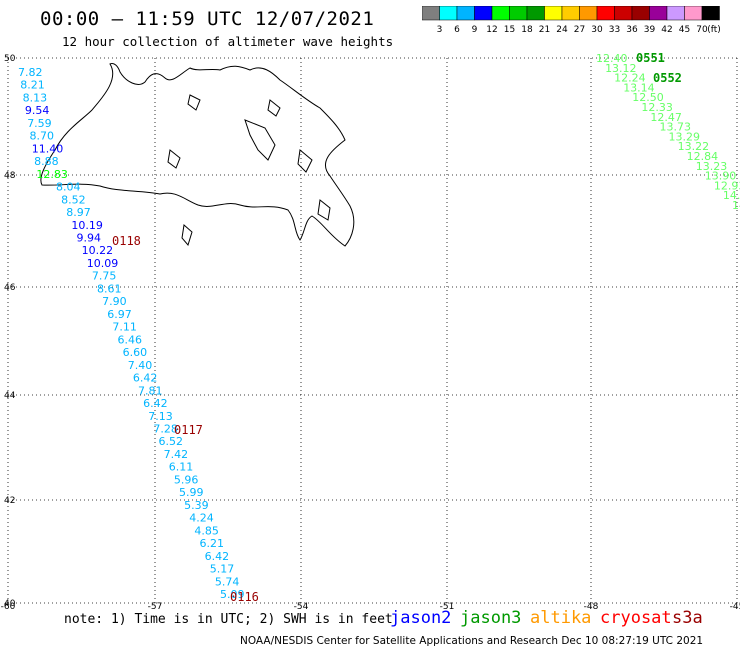 Image resolution: width=740 pixels, height=650 pixels. I want to click on wave-height-value: 6.60, so click(135, 352).